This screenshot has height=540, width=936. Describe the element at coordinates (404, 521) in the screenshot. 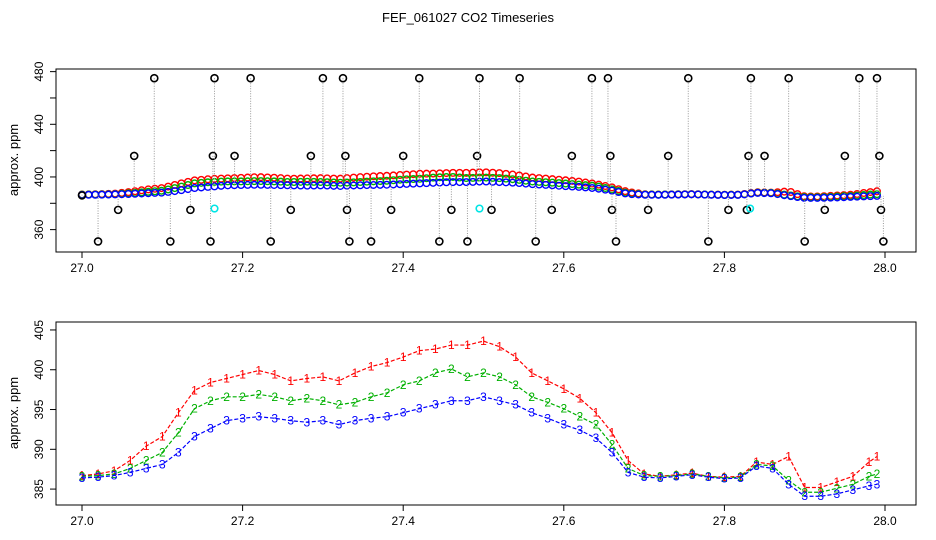

I see `bottom-x-tick-label: 27.4` at that location.